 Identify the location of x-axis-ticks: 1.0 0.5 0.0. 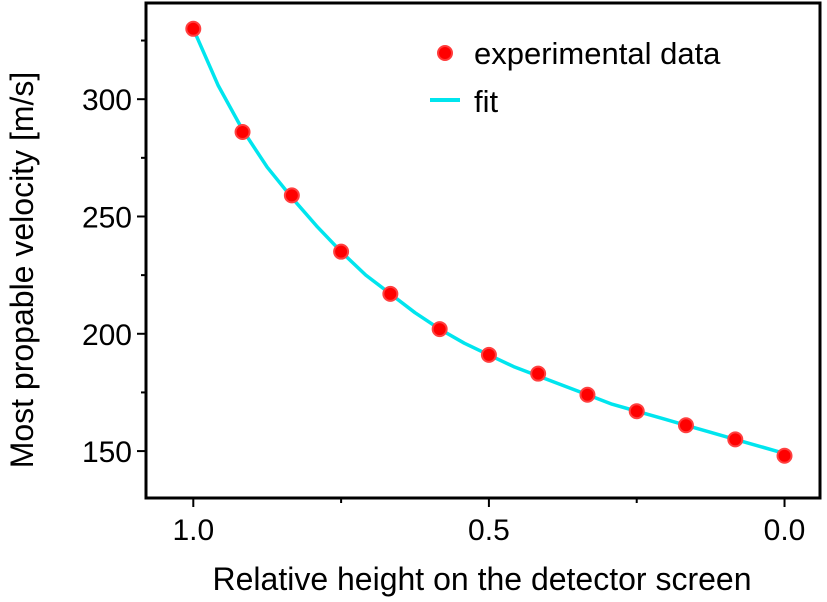
(488, 522).